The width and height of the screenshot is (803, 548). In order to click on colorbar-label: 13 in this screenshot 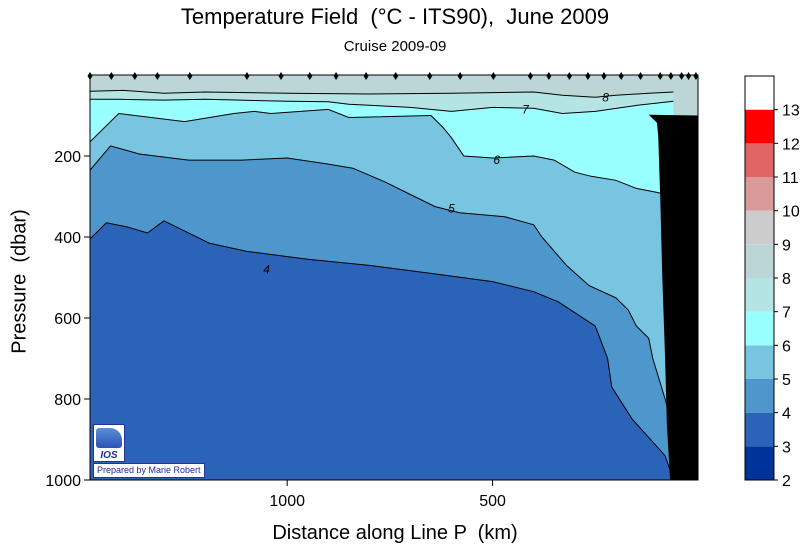, I will do `click(791, 111)`.